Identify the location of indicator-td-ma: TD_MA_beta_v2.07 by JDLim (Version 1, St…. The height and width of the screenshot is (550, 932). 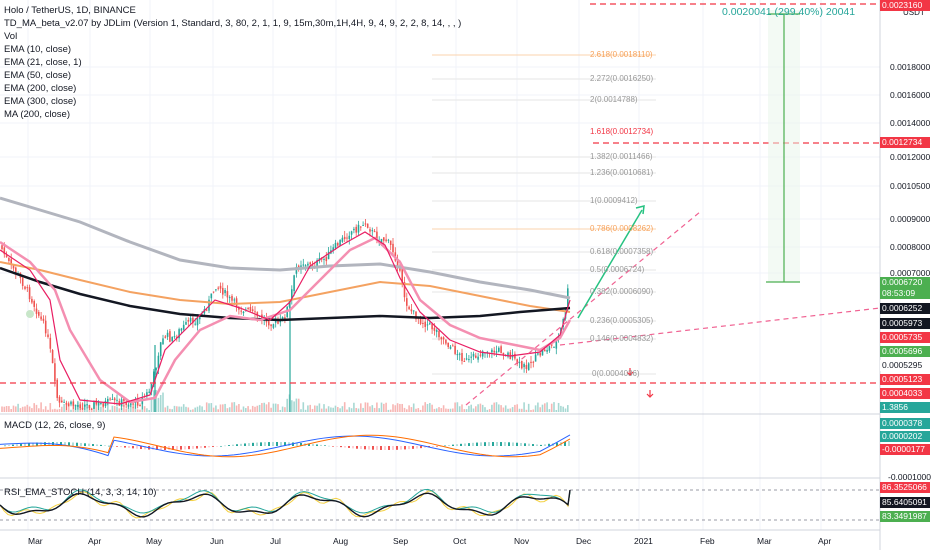
(233, 23).